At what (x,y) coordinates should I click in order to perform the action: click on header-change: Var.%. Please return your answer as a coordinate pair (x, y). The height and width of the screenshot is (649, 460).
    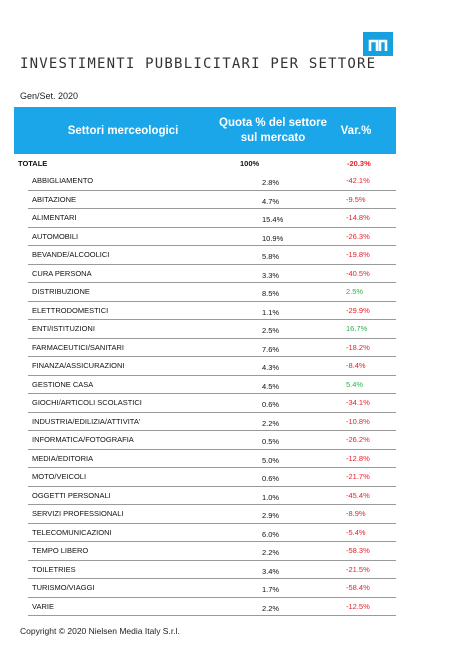
    Looking at the image, I should click on (356, 130).